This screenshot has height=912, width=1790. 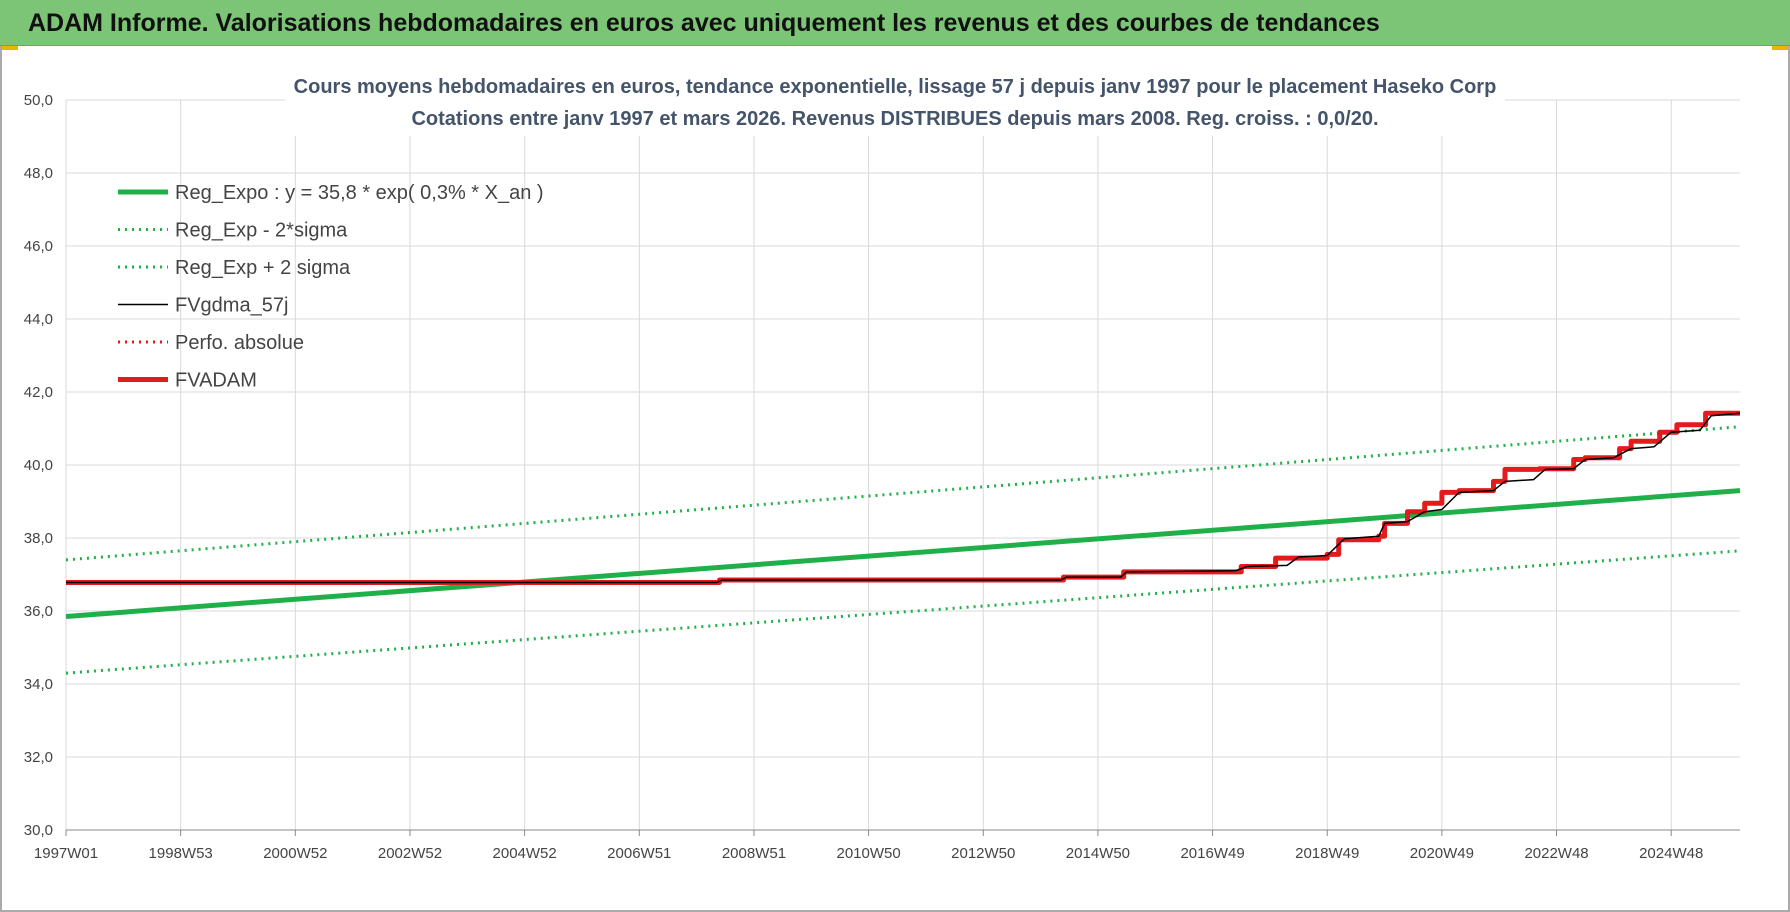 I want to click on y-tick-label: 44,0, so click(x=38, y=319).